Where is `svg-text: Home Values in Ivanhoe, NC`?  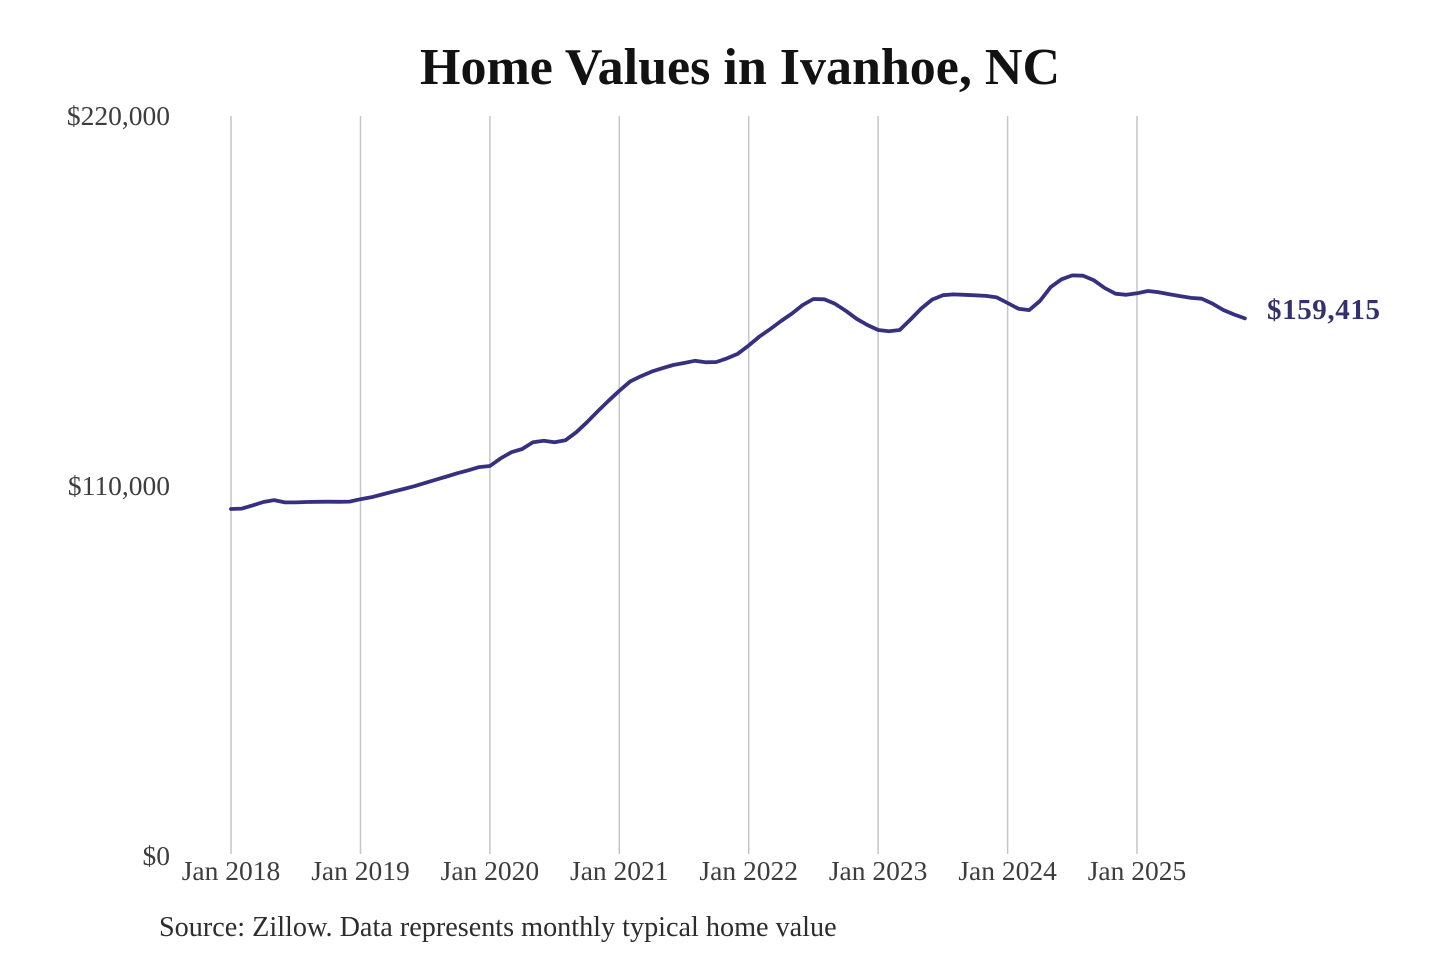 svg-text: Home Values in Ivanhoe, NC is located at coordinates (740, 67).